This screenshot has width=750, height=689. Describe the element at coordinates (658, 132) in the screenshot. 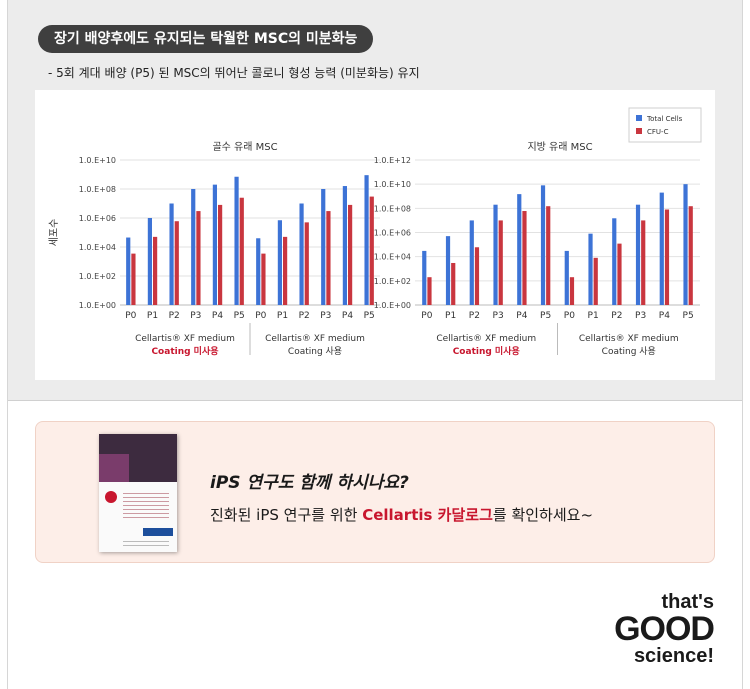

I see `legend-label-cfu-c: CFU-C` at that location.